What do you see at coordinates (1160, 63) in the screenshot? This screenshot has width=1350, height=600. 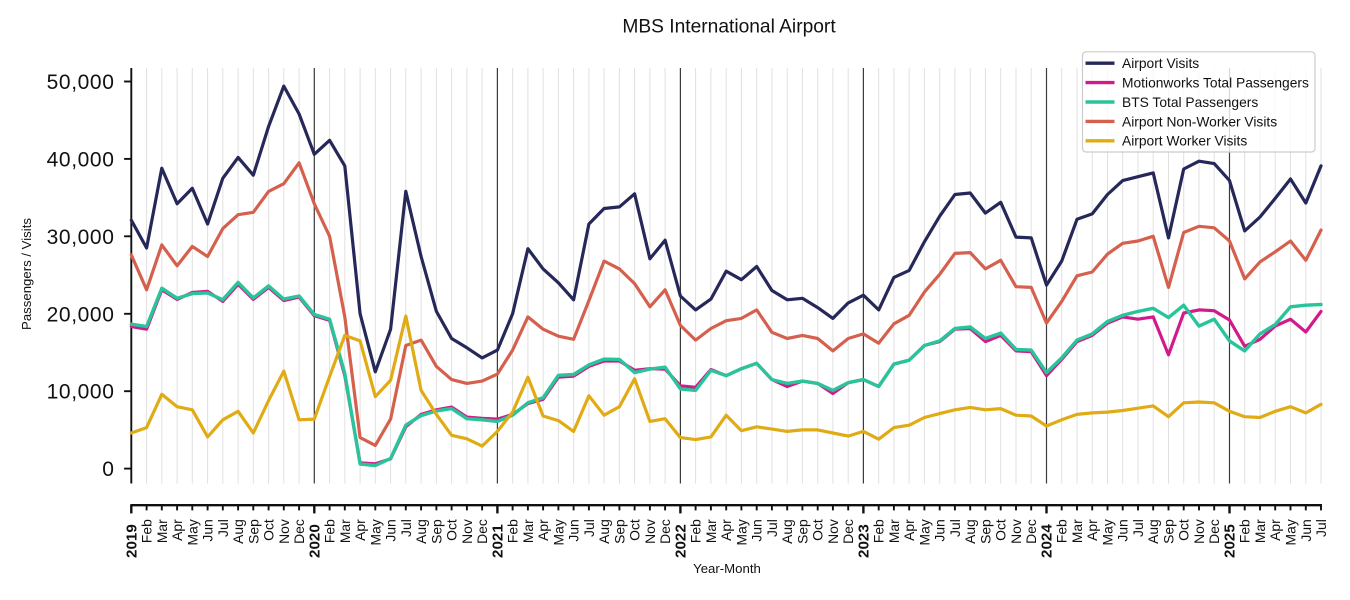 I see `svg-text: Airport Visits` at bounding box center [1160, 63].